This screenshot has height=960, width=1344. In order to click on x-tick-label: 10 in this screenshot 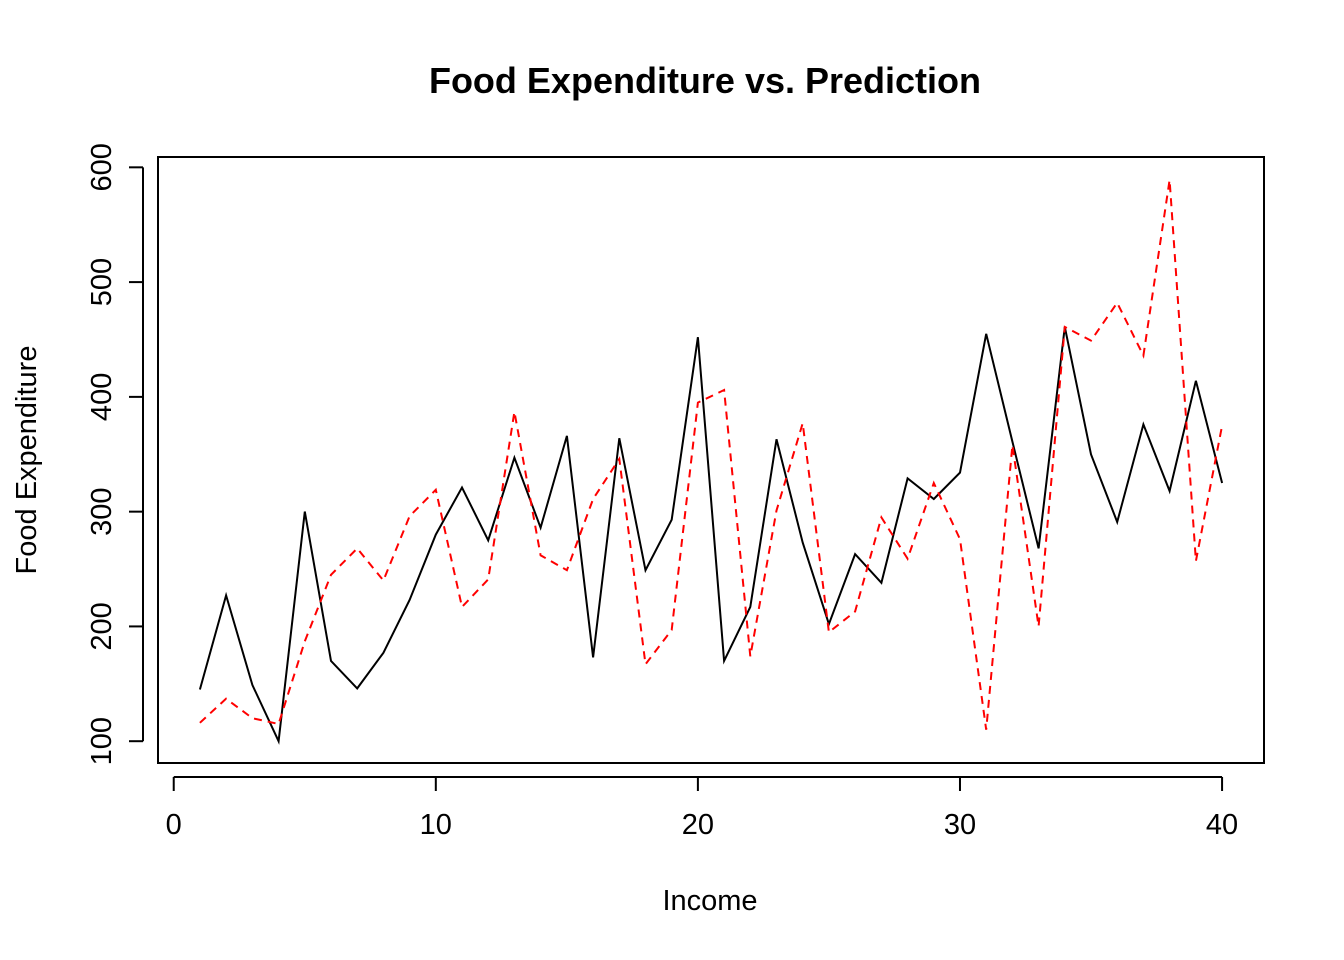, I will do `click(436, 825)`.